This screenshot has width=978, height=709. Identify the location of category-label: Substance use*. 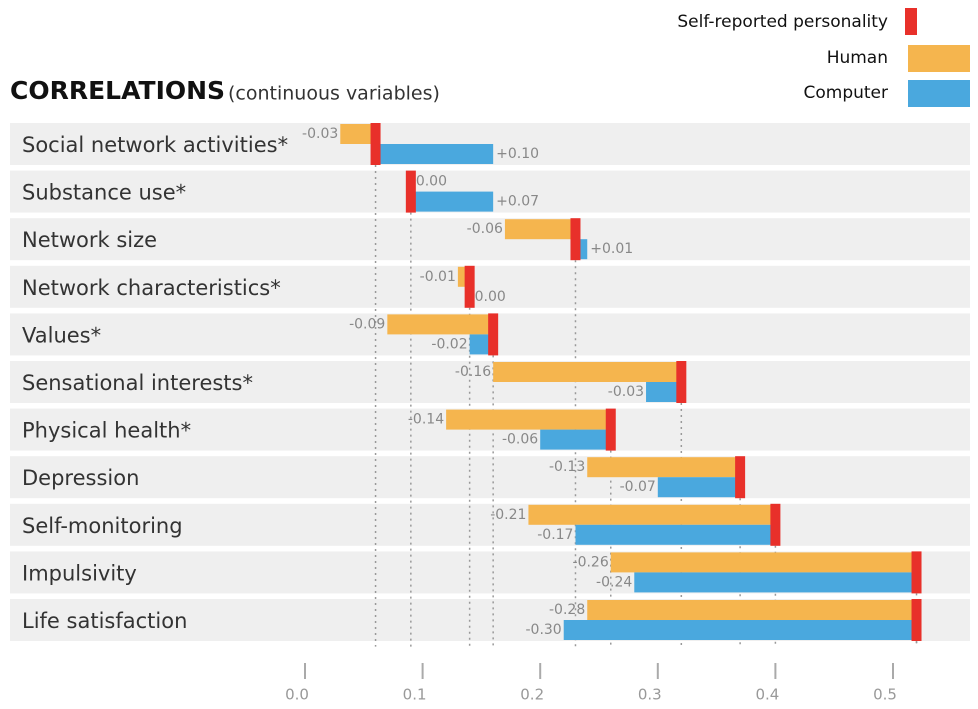
(104, 193).